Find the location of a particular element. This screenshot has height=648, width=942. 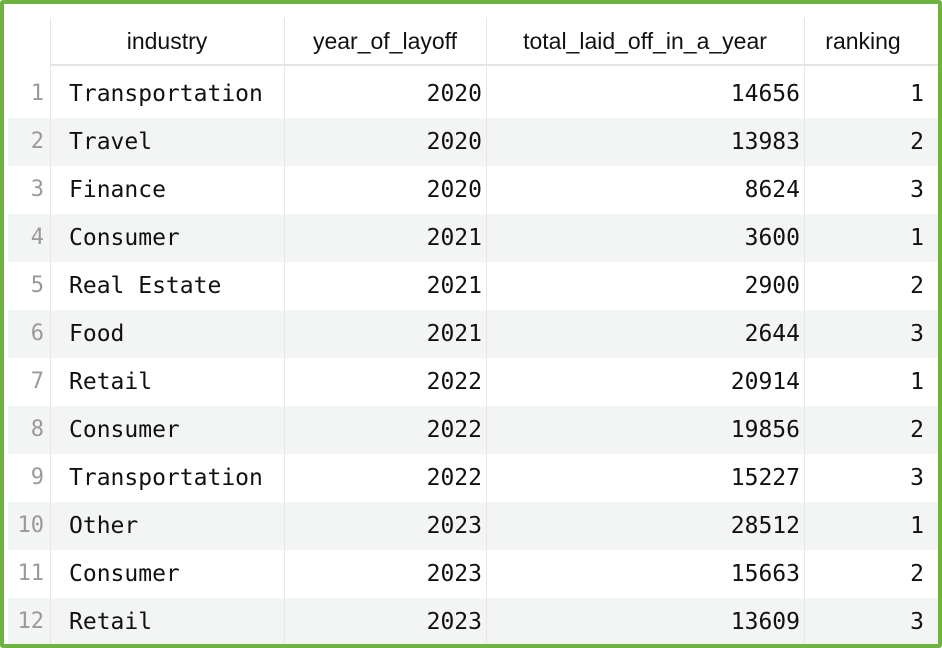

cell-industry: Travel is located at coordinates (111, 142).